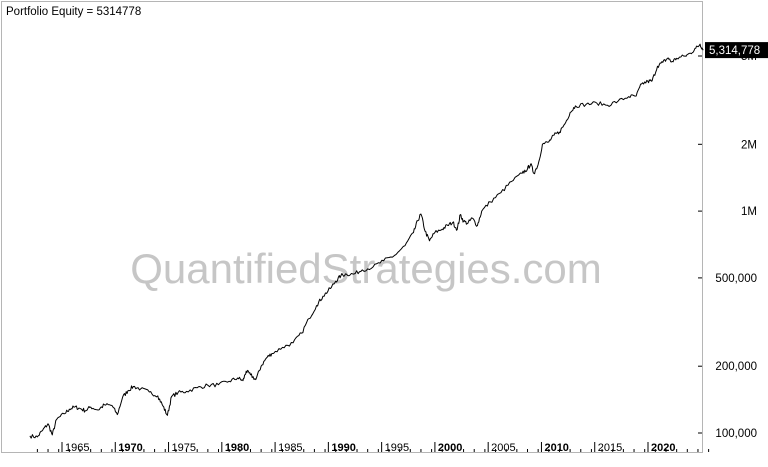 The height and width of the screenshot is (467, 768). What do you see at coordinates (397, 448) in the screenshot?
I see `x-tick-label: 1995` at bounding box center [397, 448].